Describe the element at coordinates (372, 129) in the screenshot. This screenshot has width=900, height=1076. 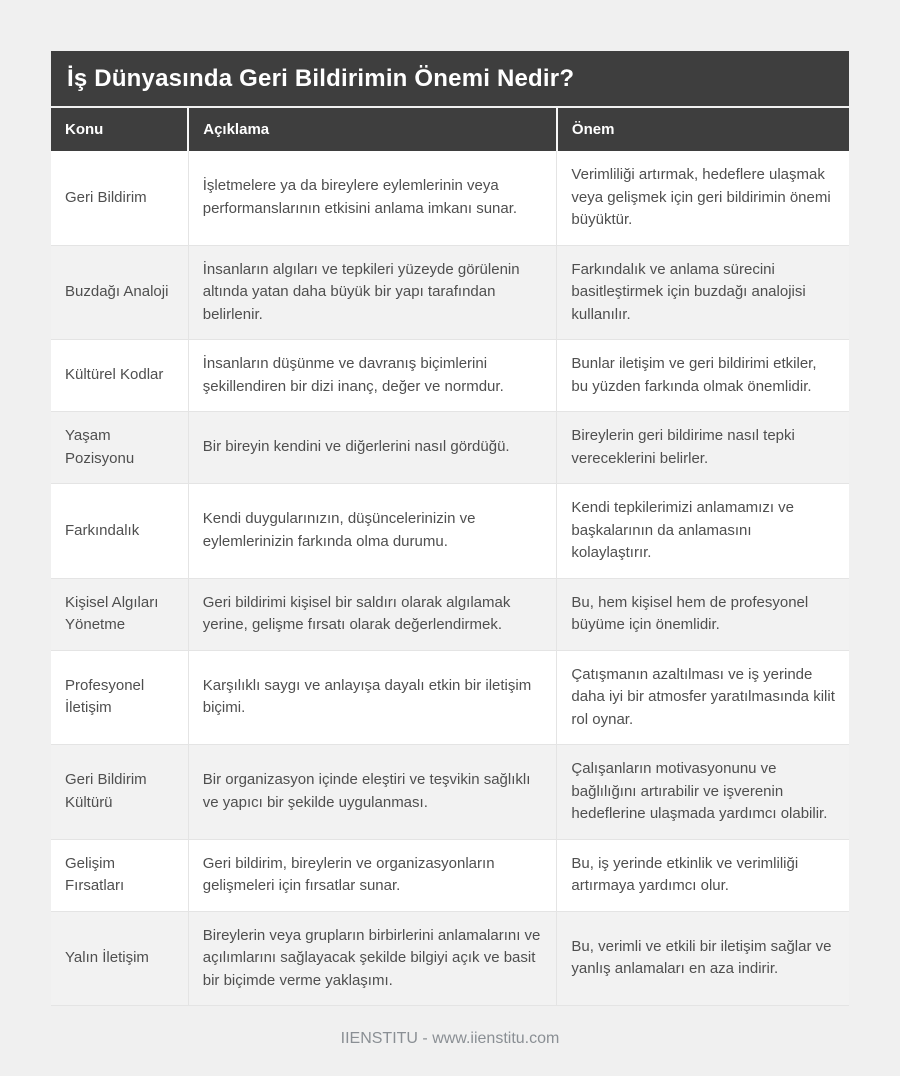
I see `column-header-aciklama: Açıklama` at that location.